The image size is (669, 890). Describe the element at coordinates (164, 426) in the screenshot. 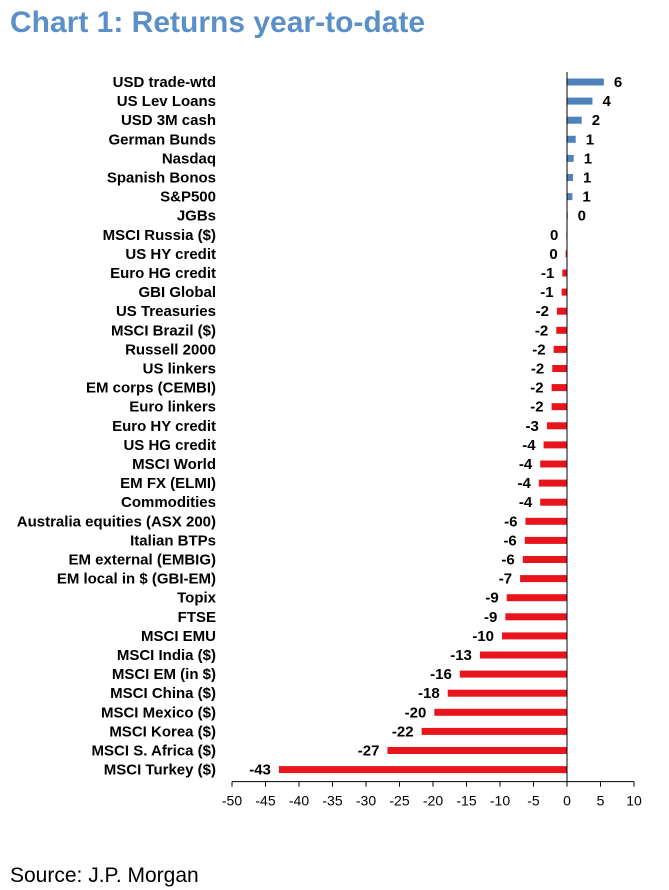

I see `category-label: Euro HY credit` at that location.